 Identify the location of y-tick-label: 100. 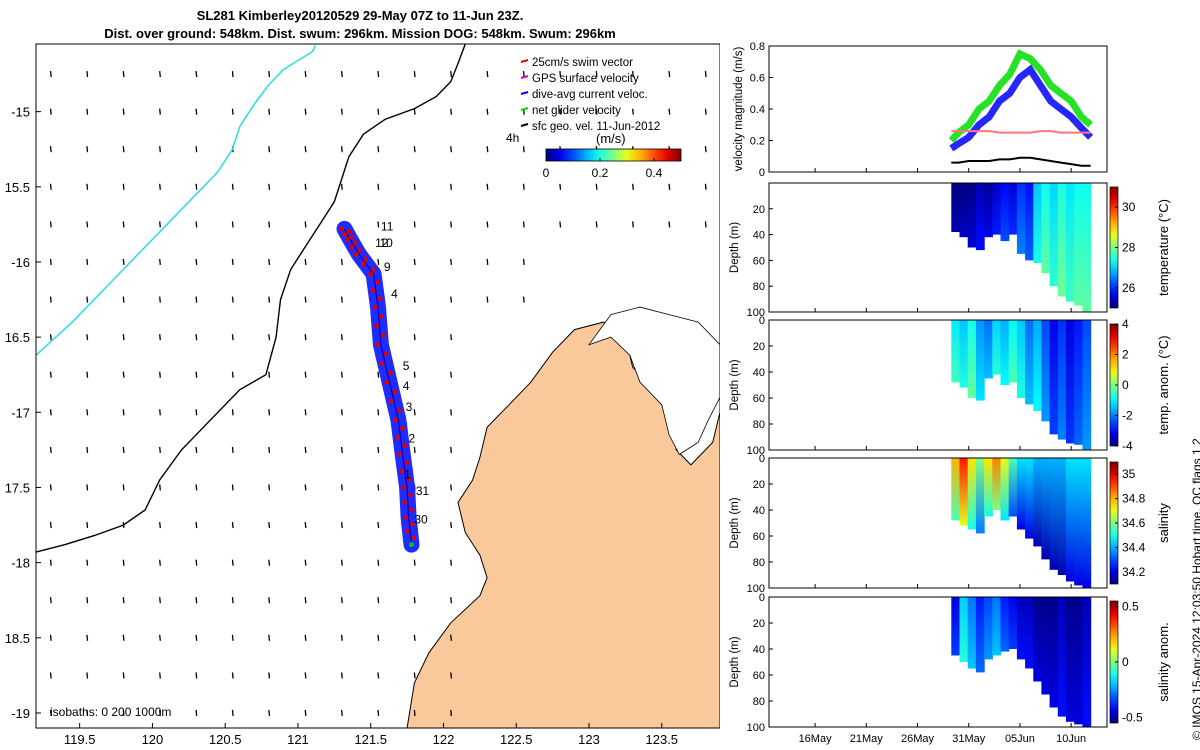
(756, 589).